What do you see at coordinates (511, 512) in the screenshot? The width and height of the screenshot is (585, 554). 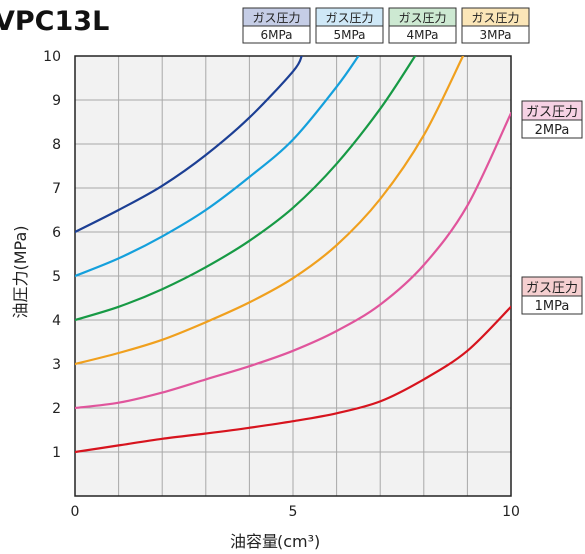 I see `x-tick-label: 10` at bounding box center [511, 512].